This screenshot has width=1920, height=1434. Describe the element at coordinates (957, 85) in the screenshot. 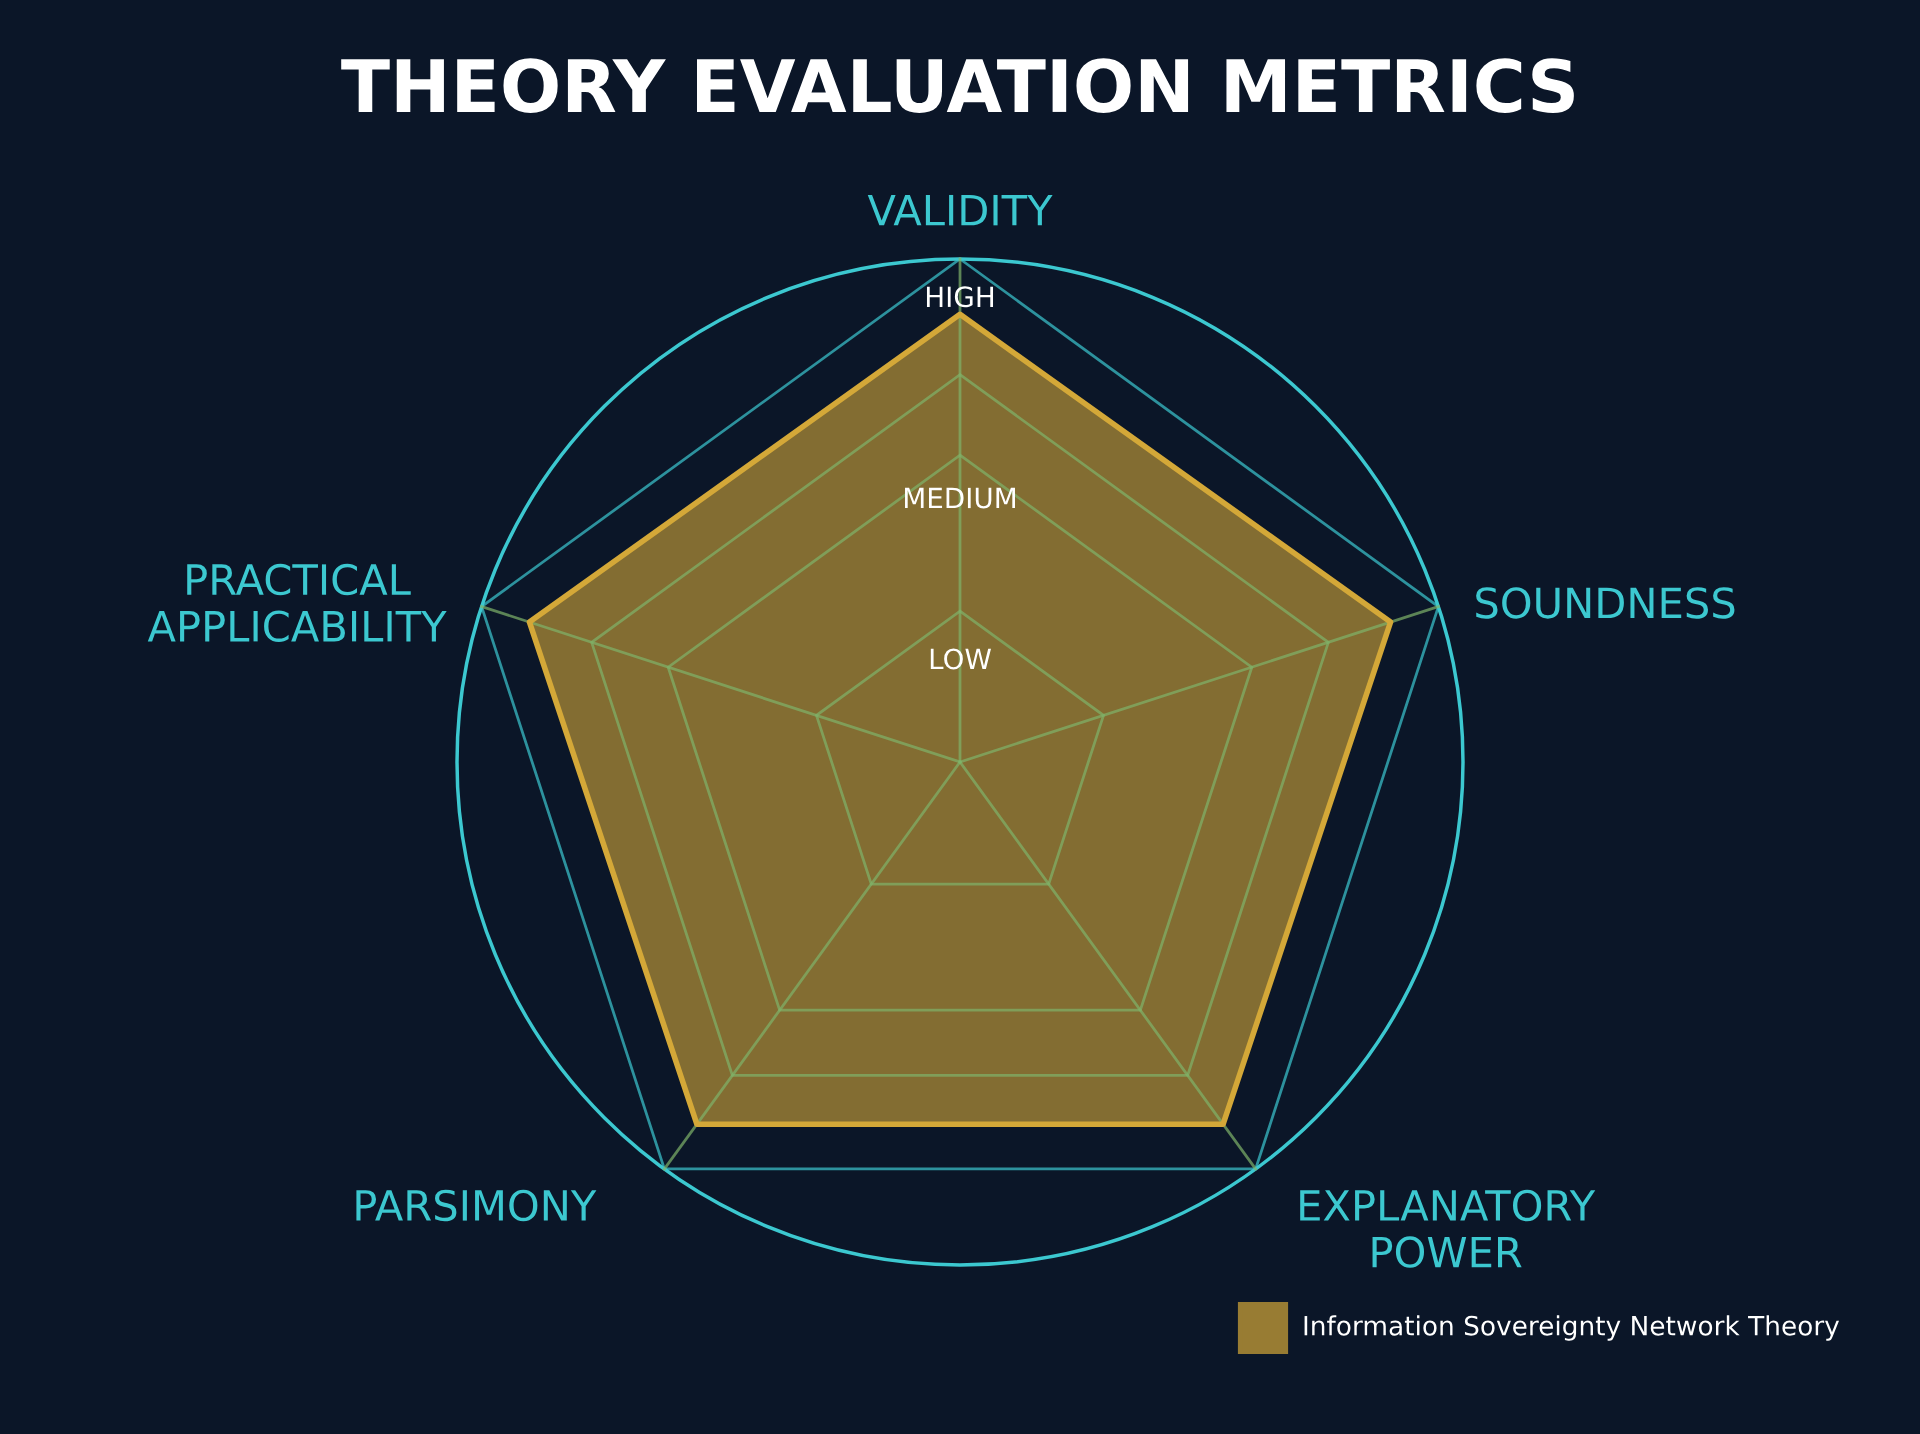

I see `chart-title: THEORY EVALUATION METRICS` at that location.